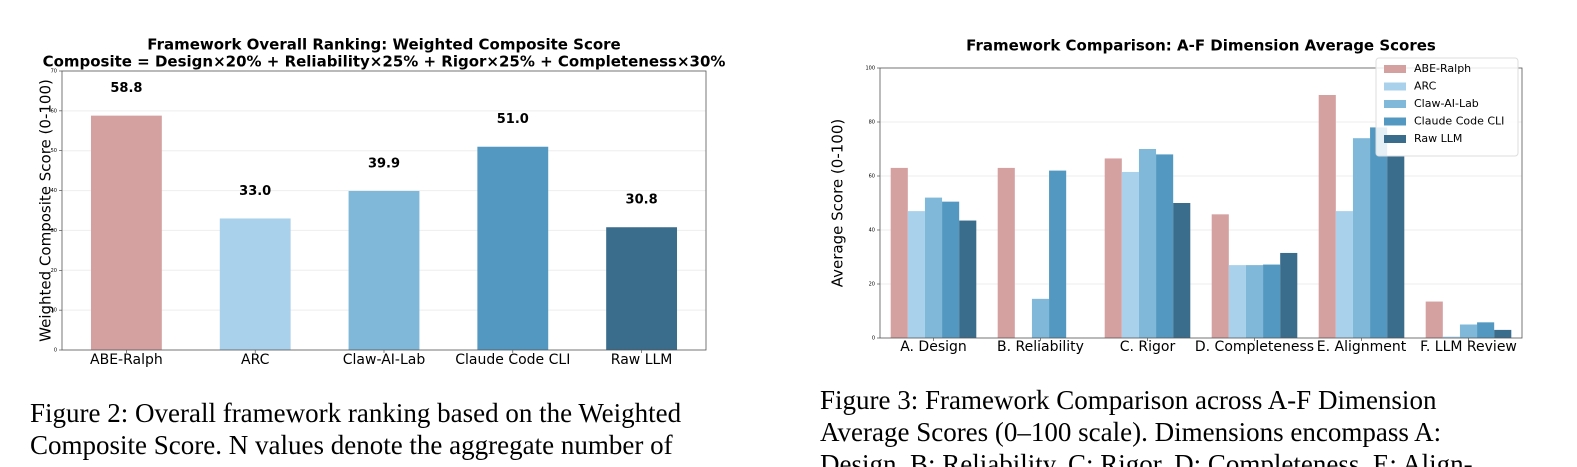 The width and height of the screenshot is (1577, 467). Describe the element at coordinates (512, 360) in the screenshot. I see `x-tick-label: Claude Code CLI` at that location.